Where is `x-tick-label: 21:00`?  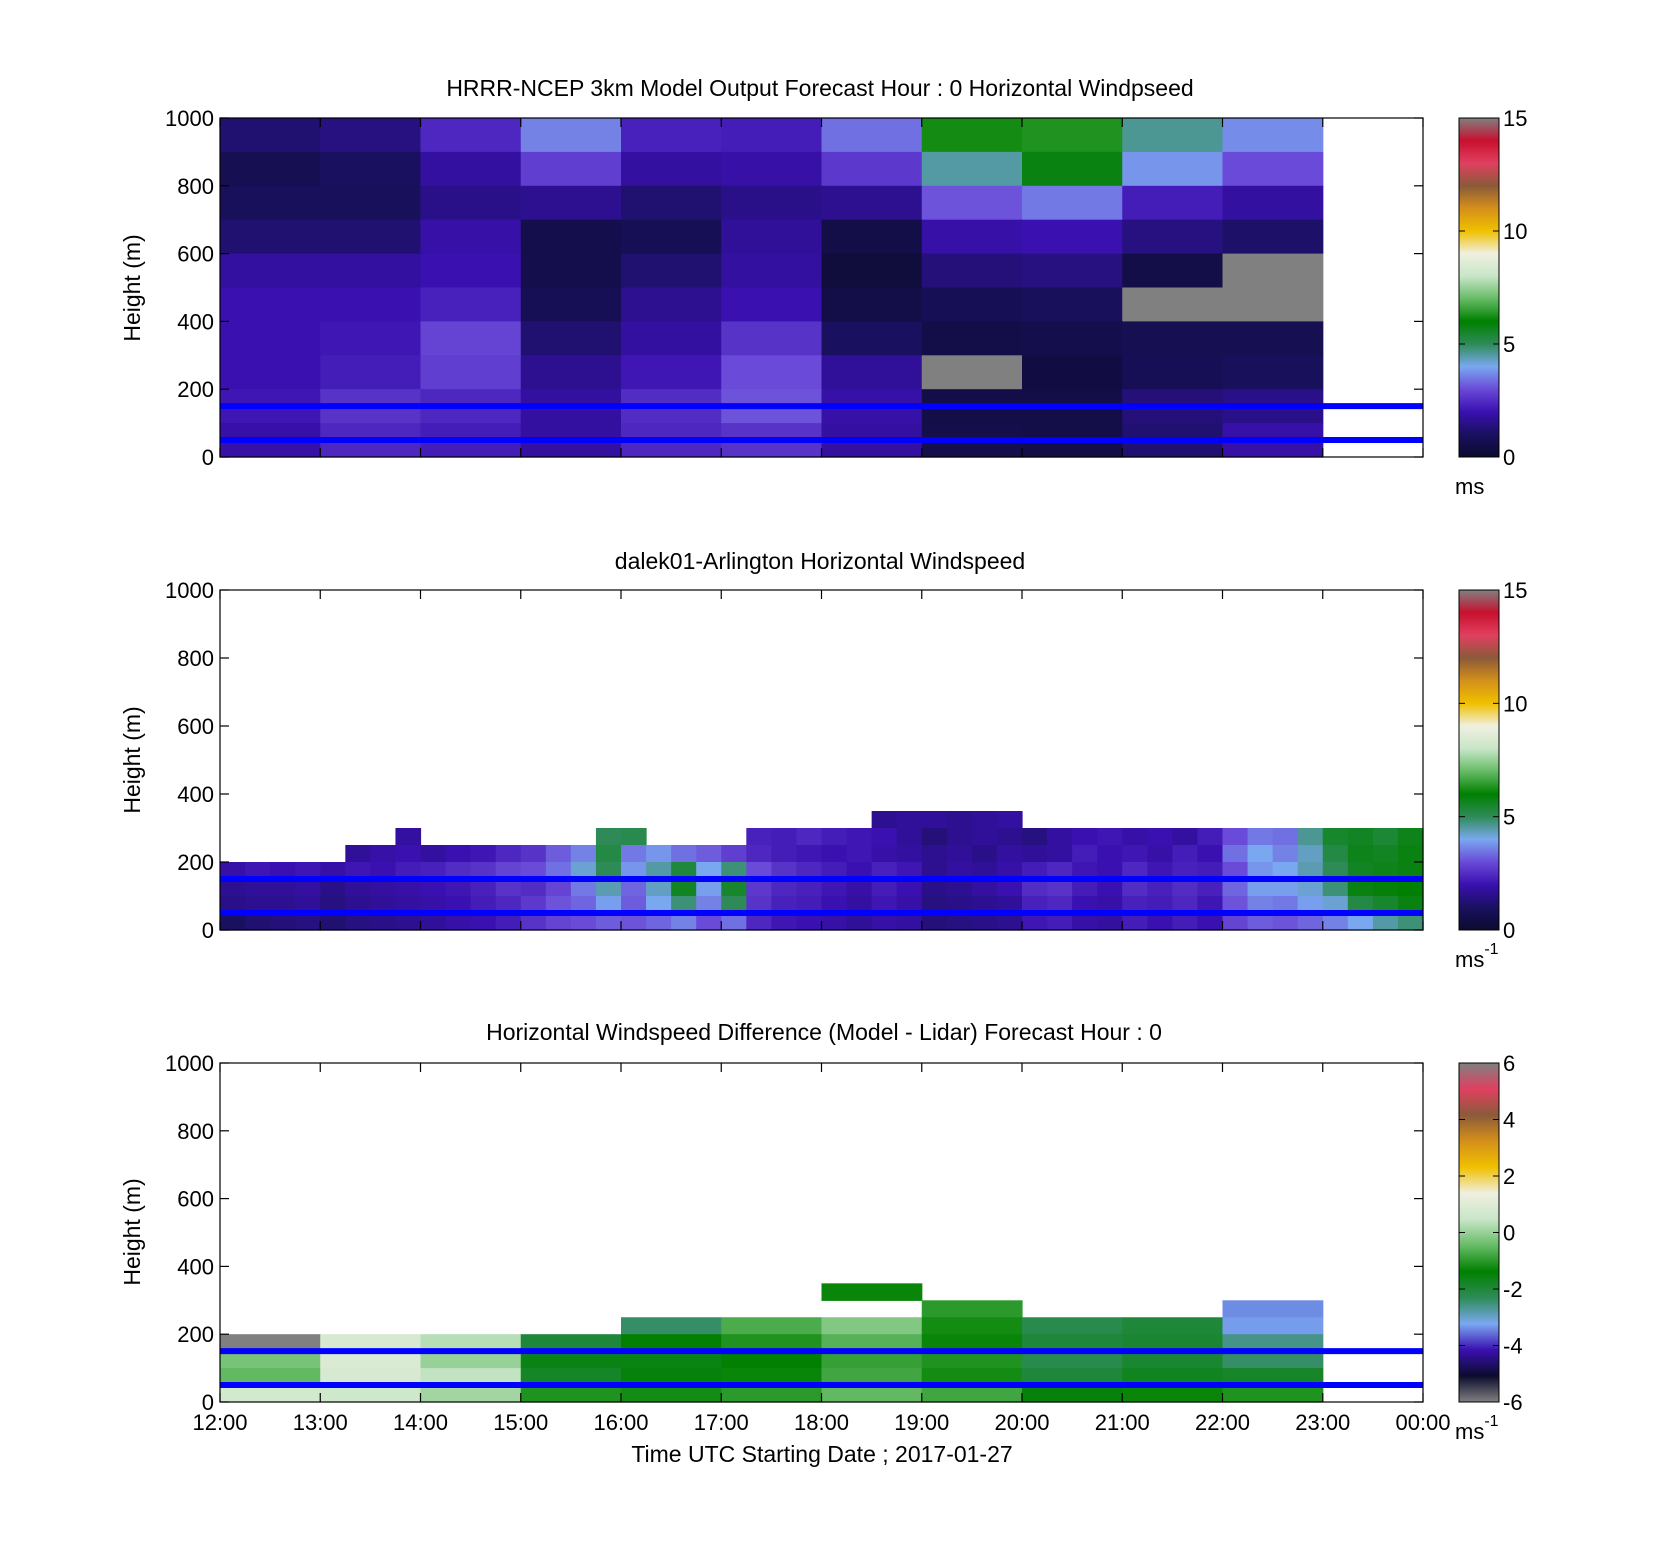
x-tick-label: 21:00 is located at coordinates (1122, 1422).